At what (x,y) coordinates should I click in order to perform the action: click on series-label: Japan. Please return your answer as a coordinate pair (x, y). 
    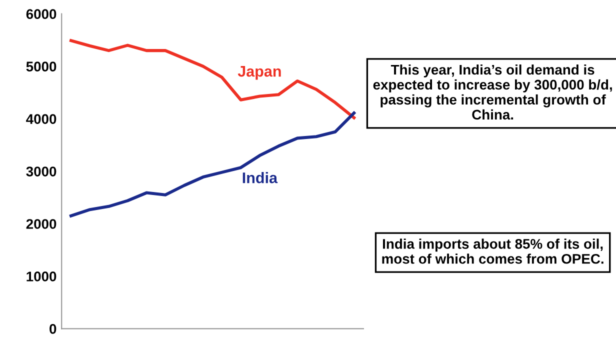
    Looking at the image, I should click on (259, 73).